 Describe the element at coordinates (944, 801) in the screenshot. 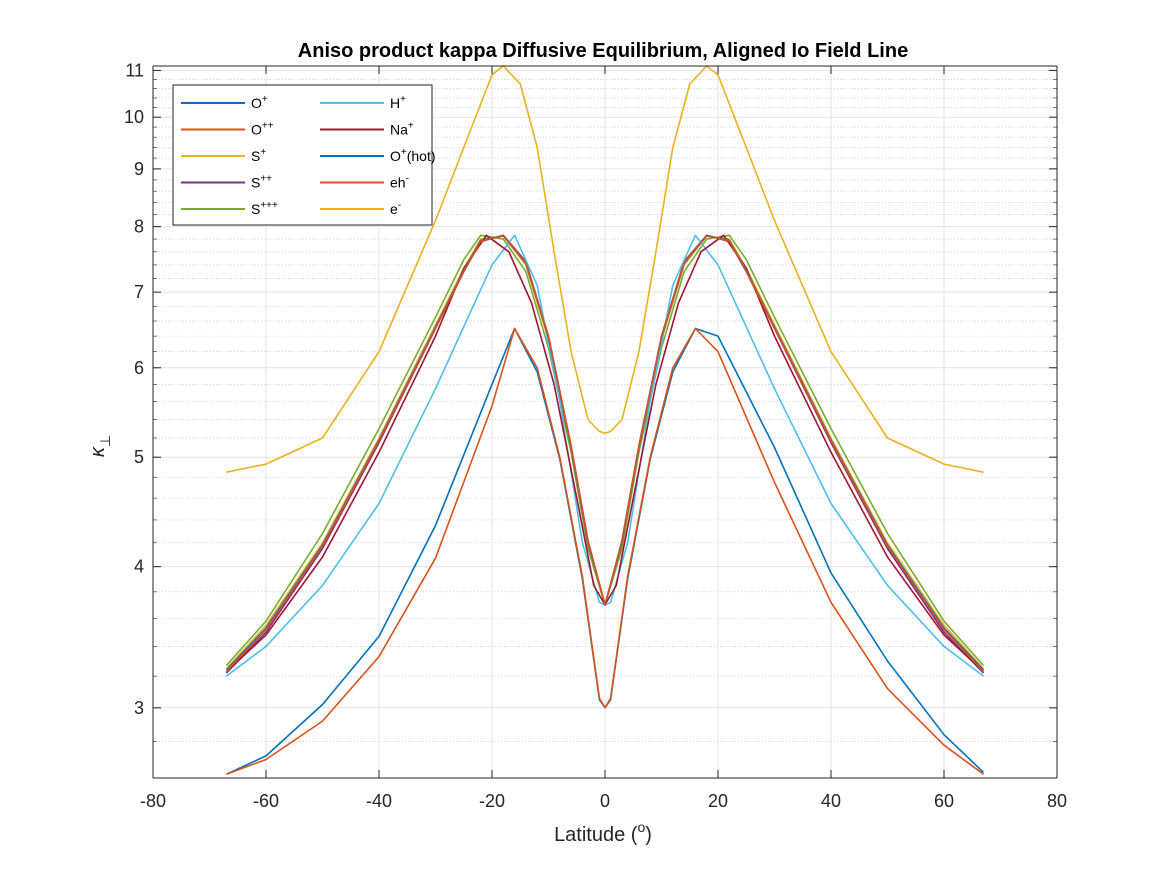

I see `x-tick-label: 60` at that location.